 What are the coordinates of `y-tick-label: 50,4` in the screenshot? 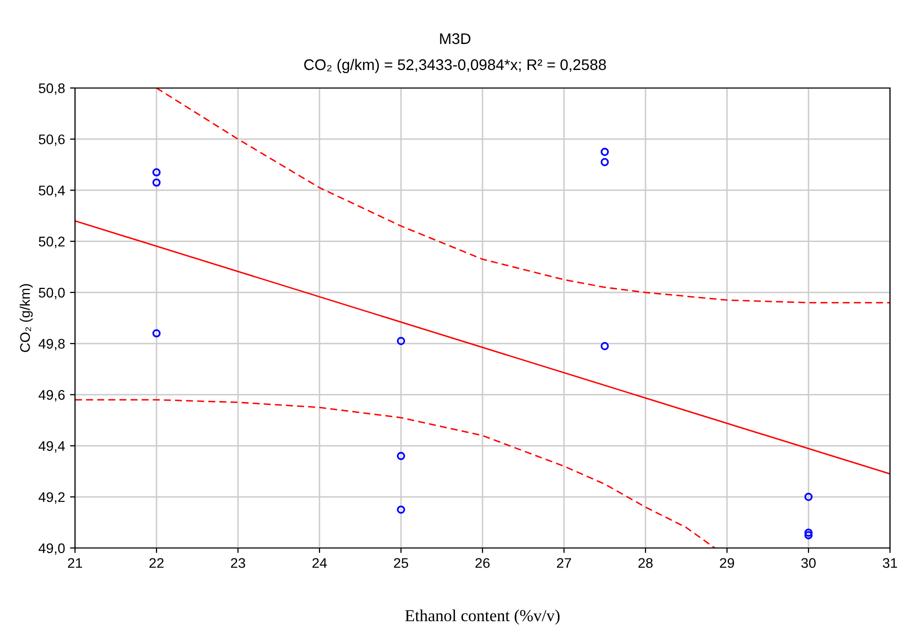 It's located at (51, 192).